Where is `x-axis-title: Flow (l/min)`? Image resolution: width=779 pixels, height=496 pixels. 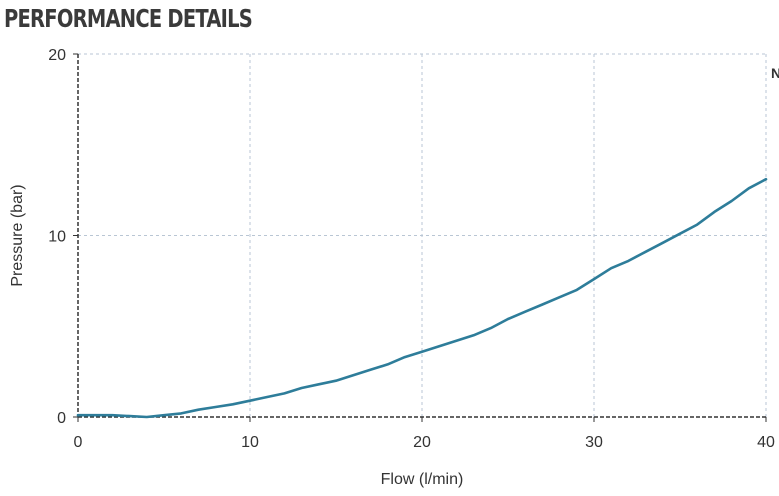 x-axis-title: Flow (l/min) is located at coordinates (422, 479).